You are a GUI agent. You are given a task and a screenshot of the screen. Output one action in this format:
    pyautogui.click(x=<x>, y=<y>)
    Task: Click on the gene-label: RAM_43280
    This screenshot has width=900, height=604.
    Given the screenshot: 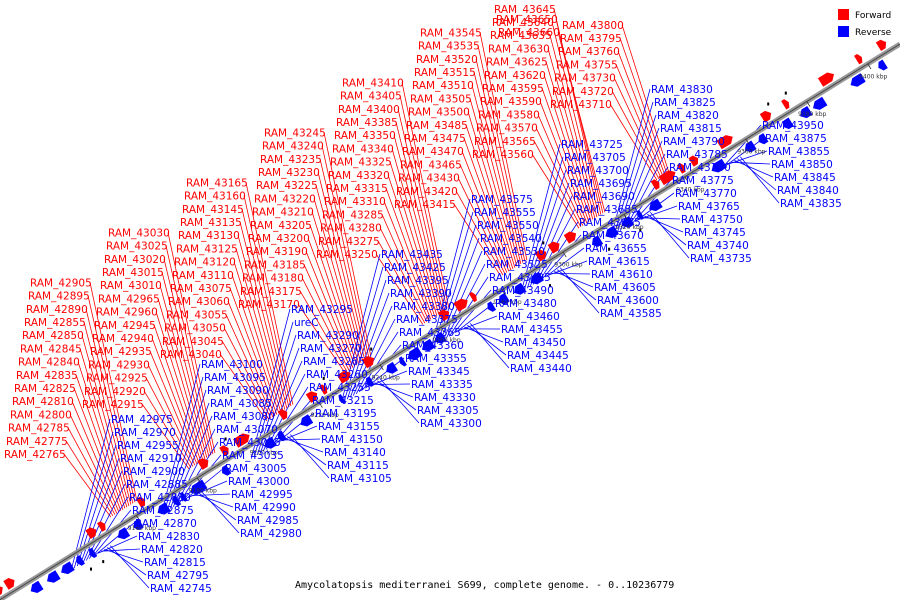 What is the action you would take?
    pyautogui.click(x=351, y=229)
    